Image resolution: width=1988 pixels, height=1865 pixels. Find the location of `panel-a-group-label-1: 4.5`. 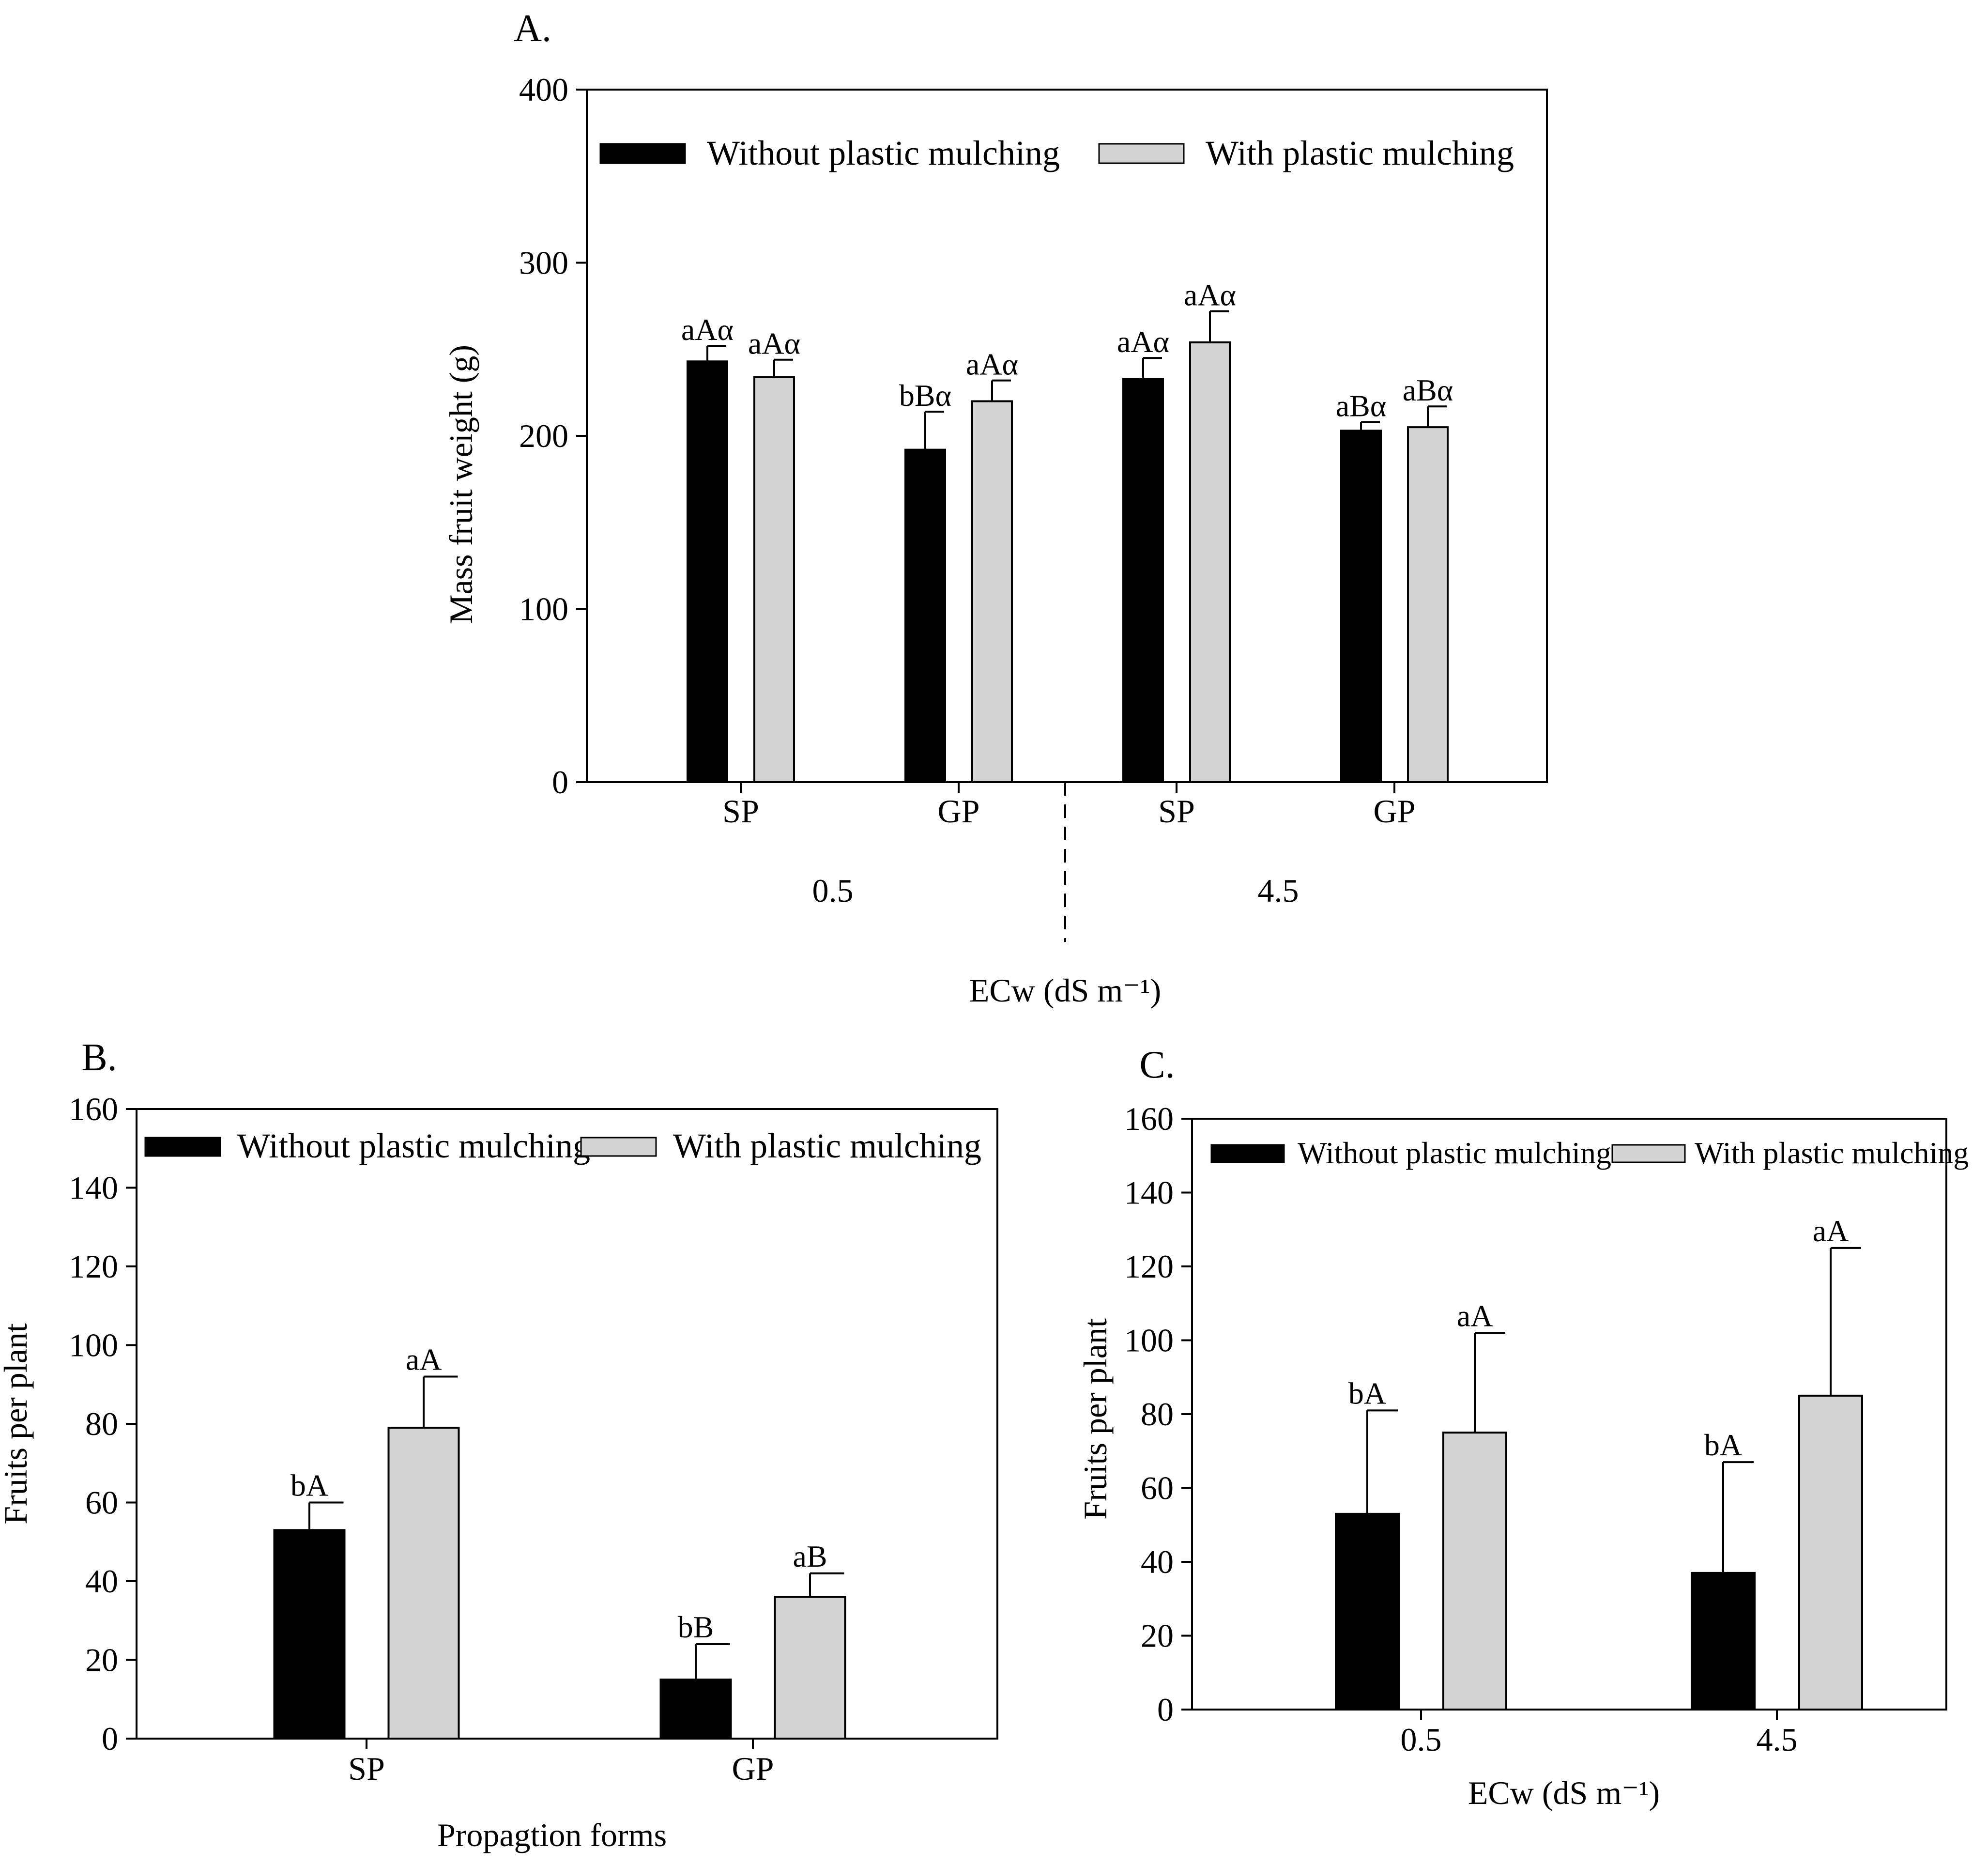

panel-a-group-label-1: 4.5 is located at coordinates (1278, 890).